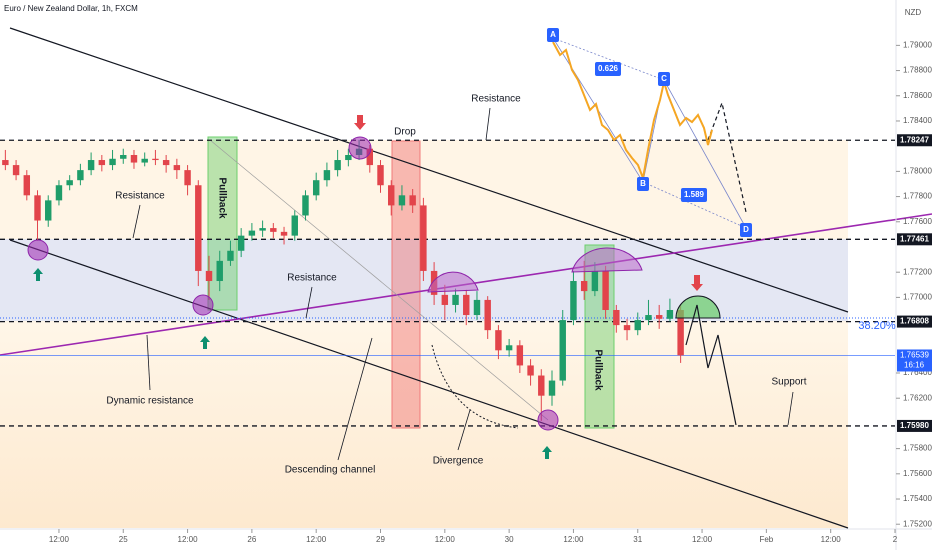  What do you see at coordinates (917, 70) in the screenshot?
I see `y-tick-label: 1.78800` at bounding box center [917, 70].